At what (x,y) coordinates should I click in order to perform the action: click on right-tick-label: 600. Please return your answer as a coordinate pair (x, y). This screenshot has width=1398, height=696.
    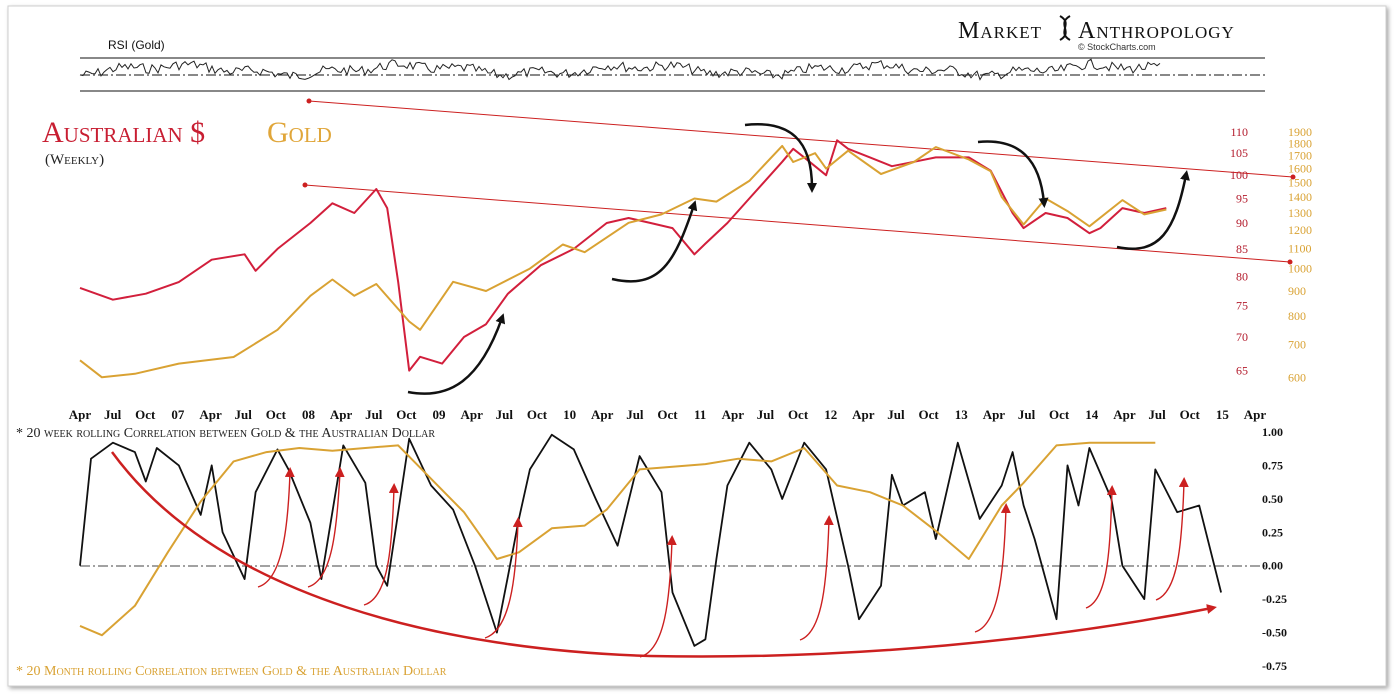
    Looking at the image, I should click on (1297, 377).